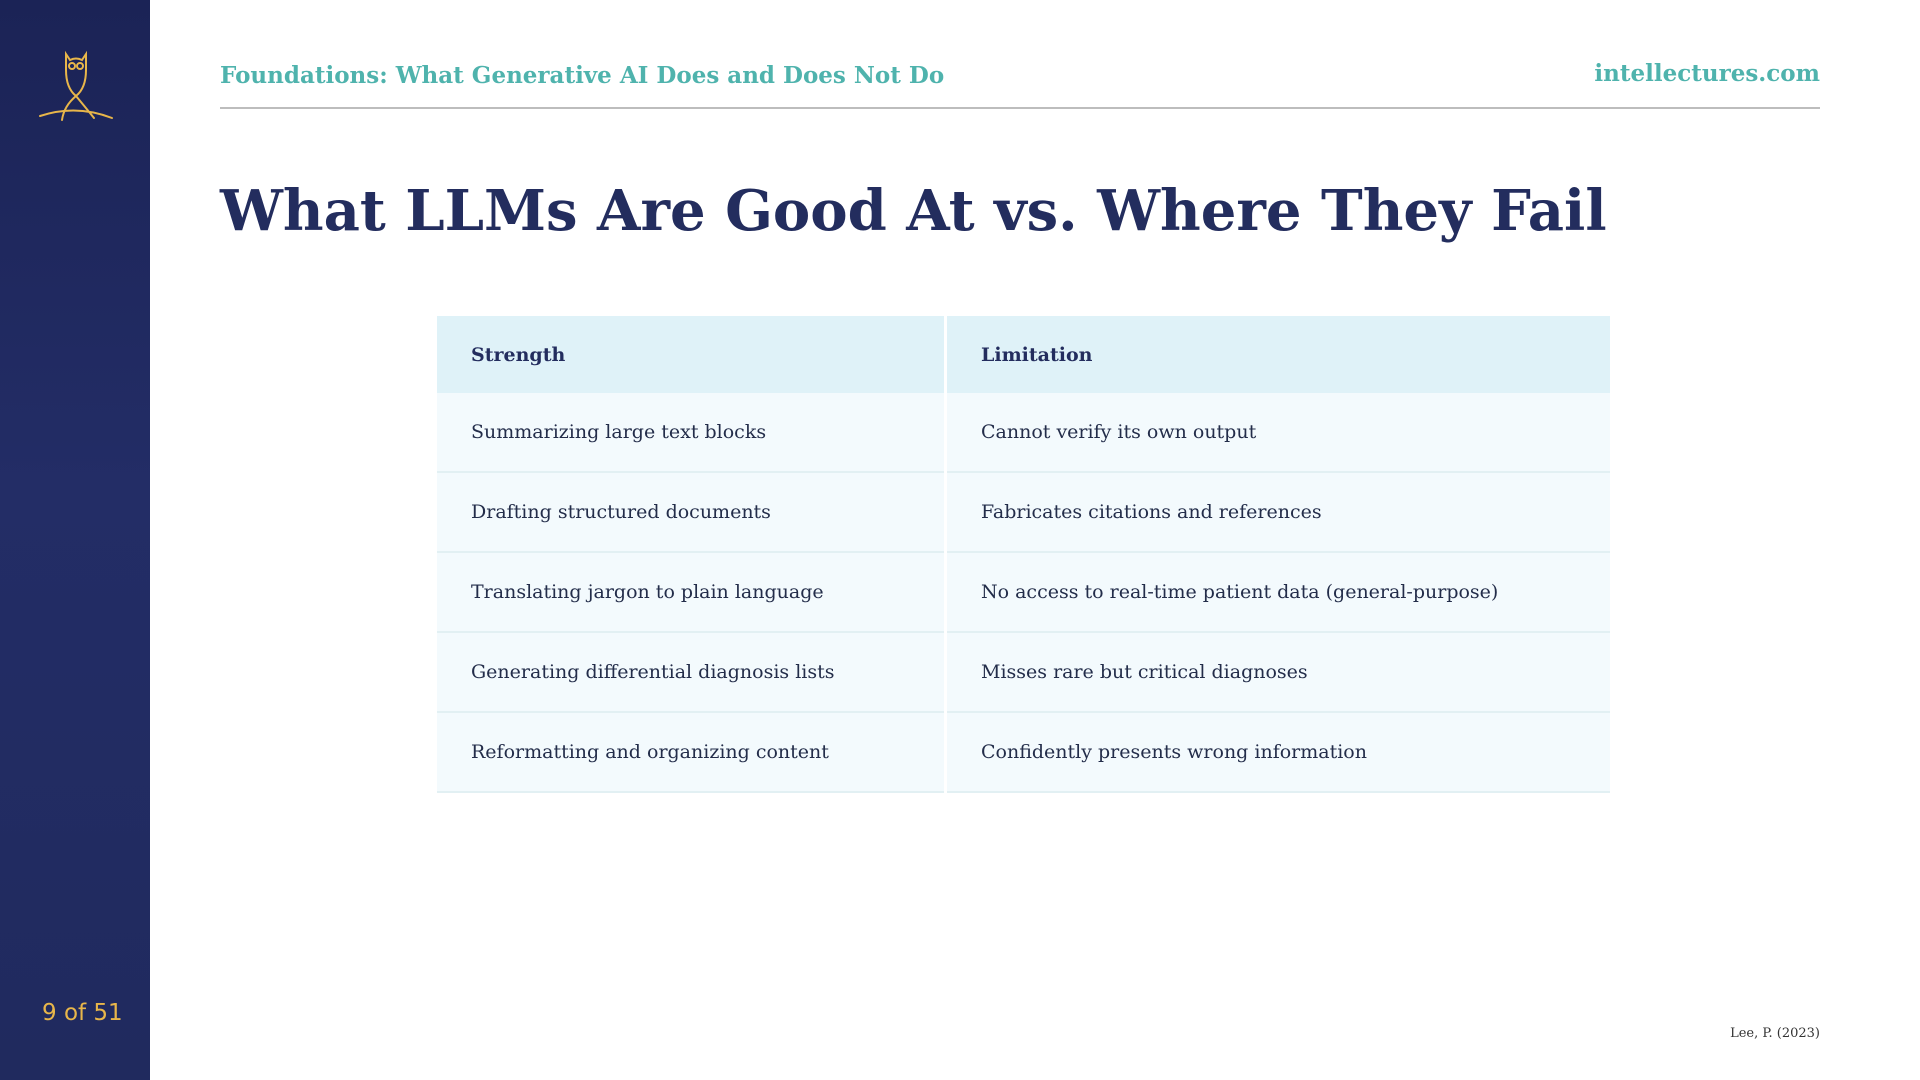 Image resolution: width=1920 pixels, height=1080 pixels. What do you see at coordinates (692, 672) in the screenshot?
I see `table-cell: Generating differential diagnosis lists` at bounding box center [692, 672].